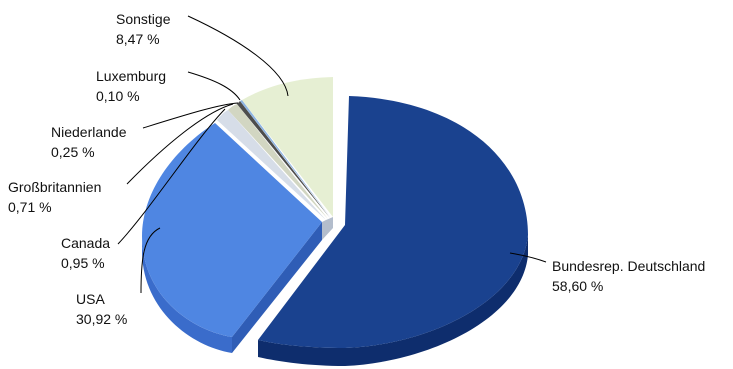 The image size is (733, 369). I want to click on slice-usa, so click(232, 230).